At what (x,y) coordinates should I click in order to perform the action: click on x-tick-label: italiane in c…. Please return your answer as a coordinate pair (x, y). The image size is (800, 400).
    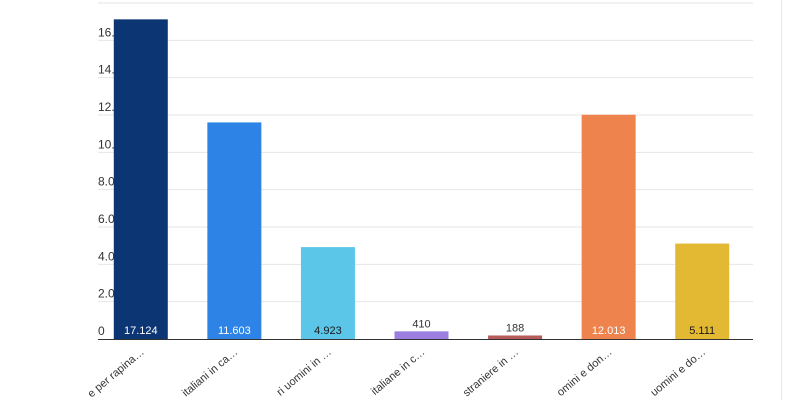
    Looking at the image, I should click on (398, 372).